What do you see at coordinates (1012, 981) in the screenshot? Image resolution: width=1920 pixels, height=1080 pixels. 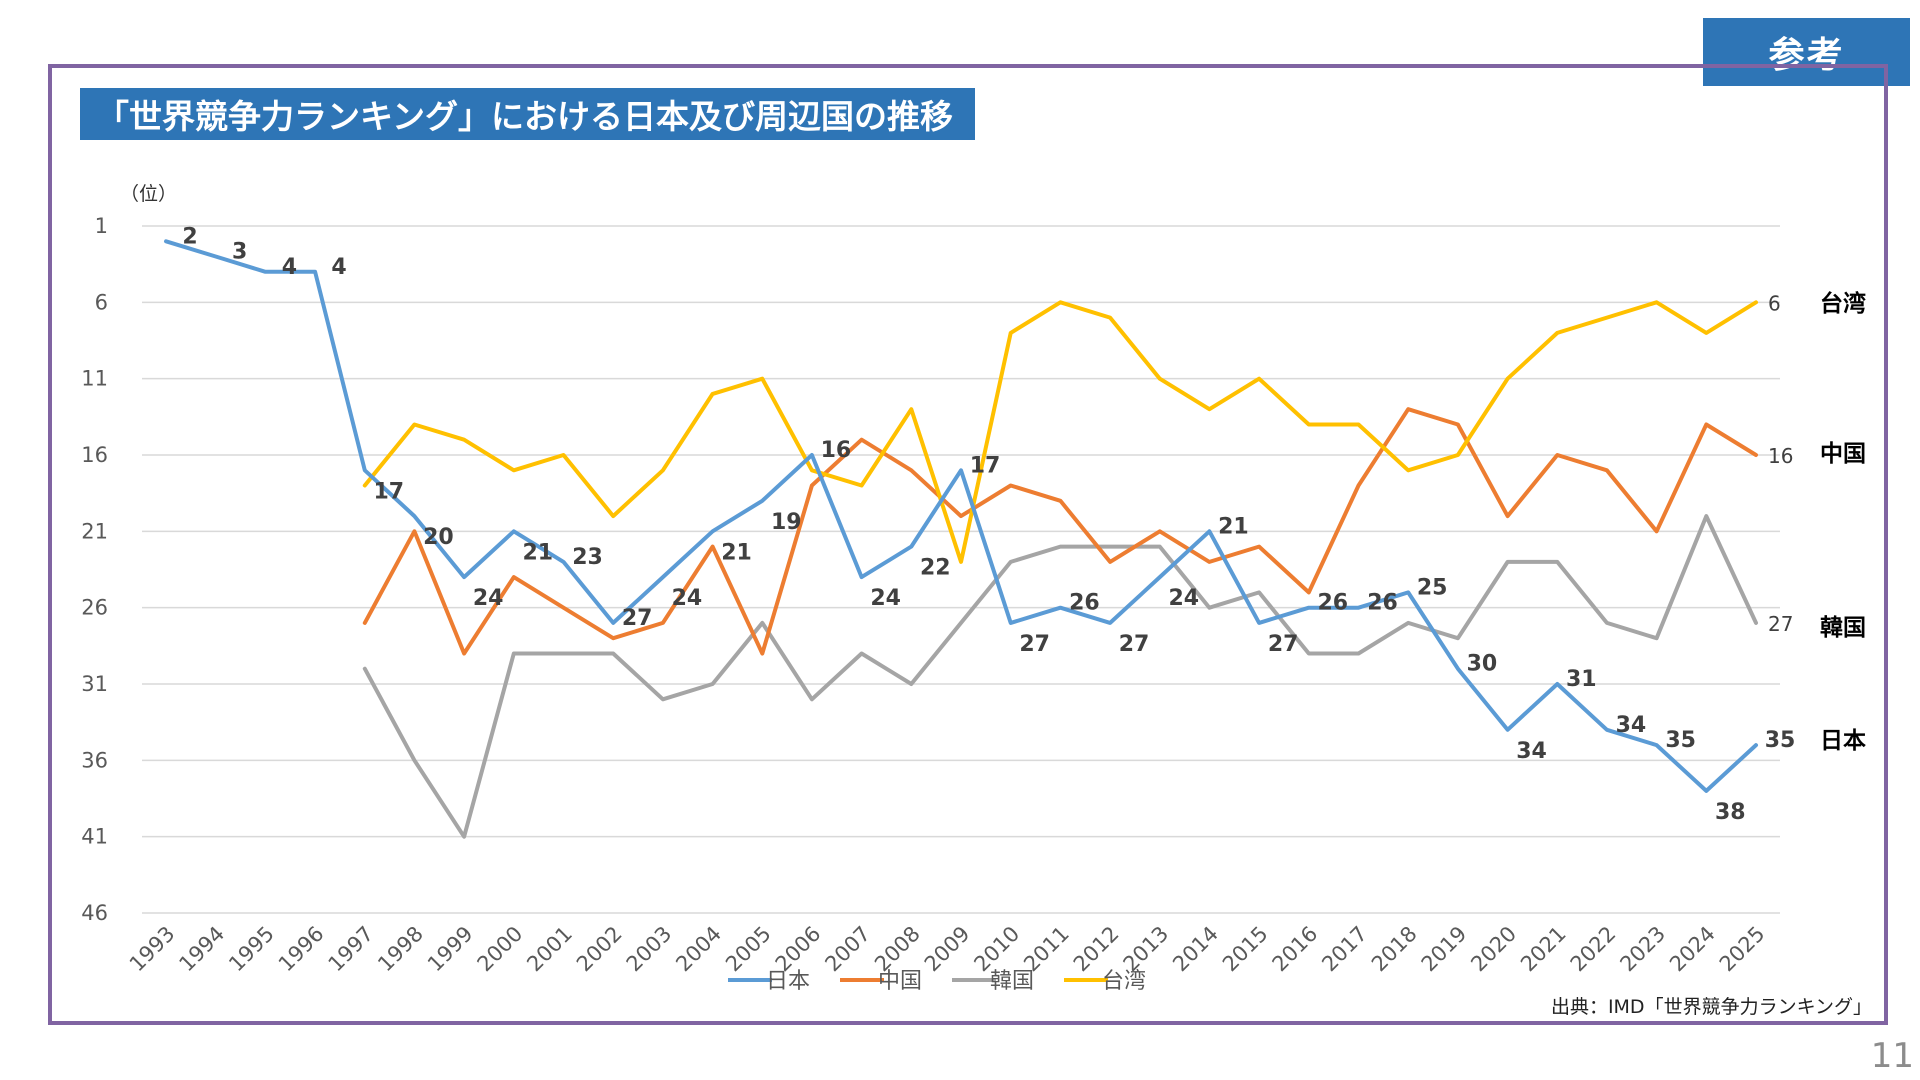 I see `legend-entry: 韓国` at bounding box center [1012, 981].